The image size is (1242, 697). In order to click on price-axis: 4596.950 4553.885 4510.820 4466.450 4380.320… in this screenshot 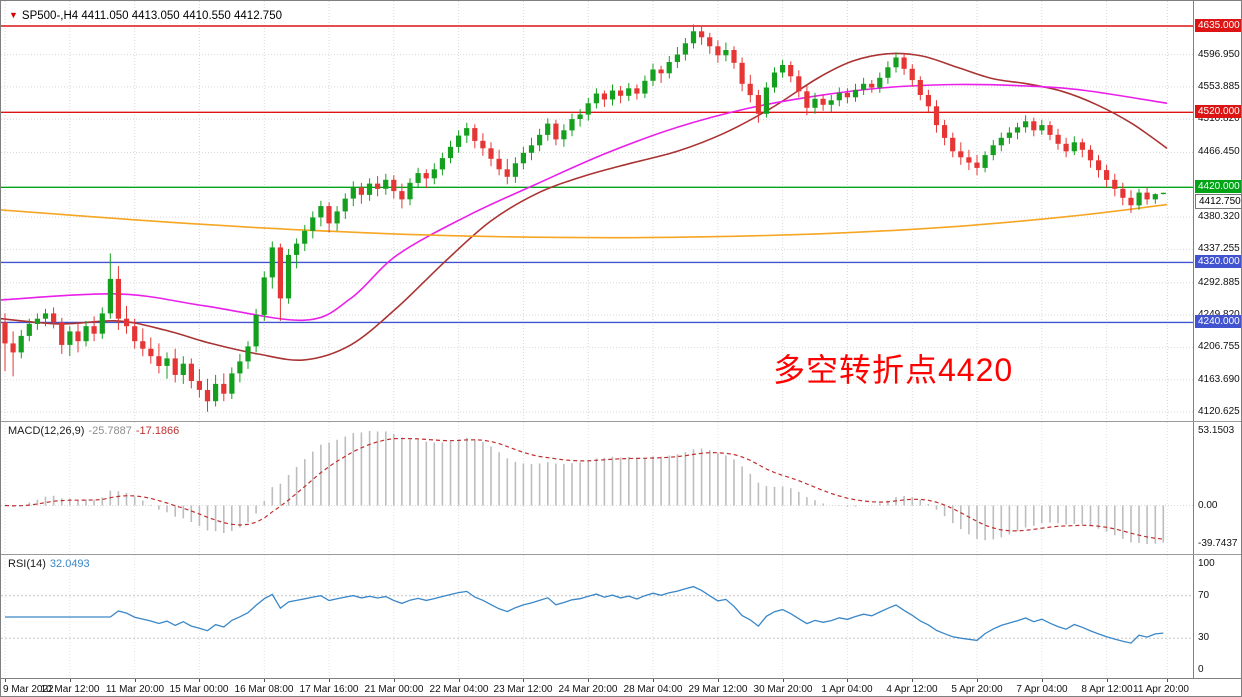, I will do `click(1217, 339)`.